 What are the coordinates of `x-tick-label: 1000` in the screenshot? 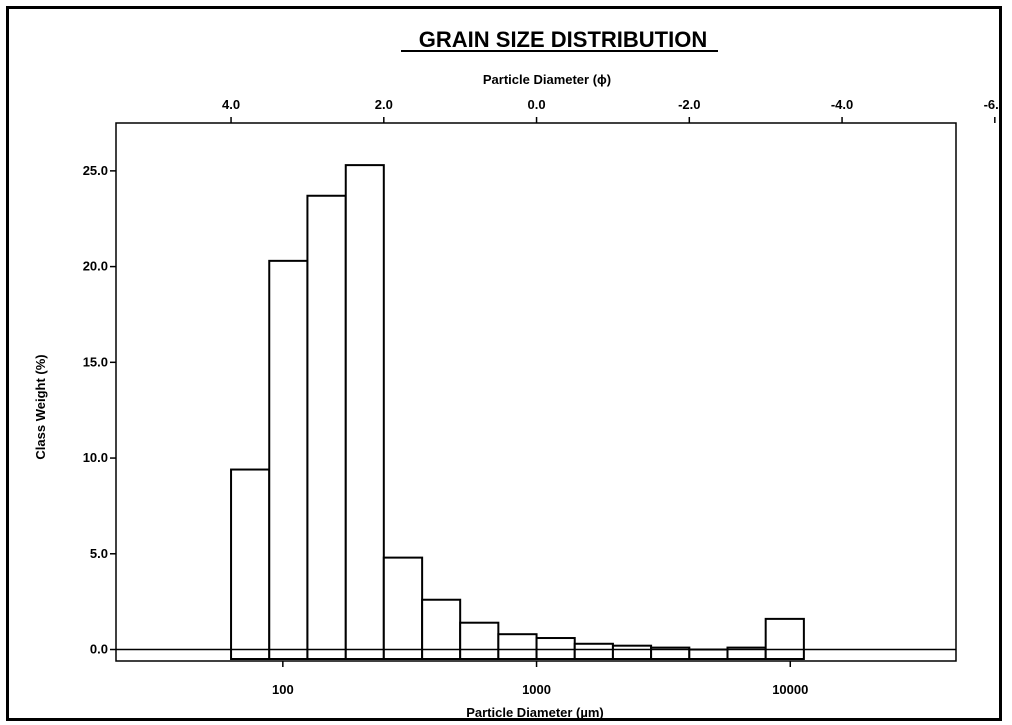 It's located at (536, 689).